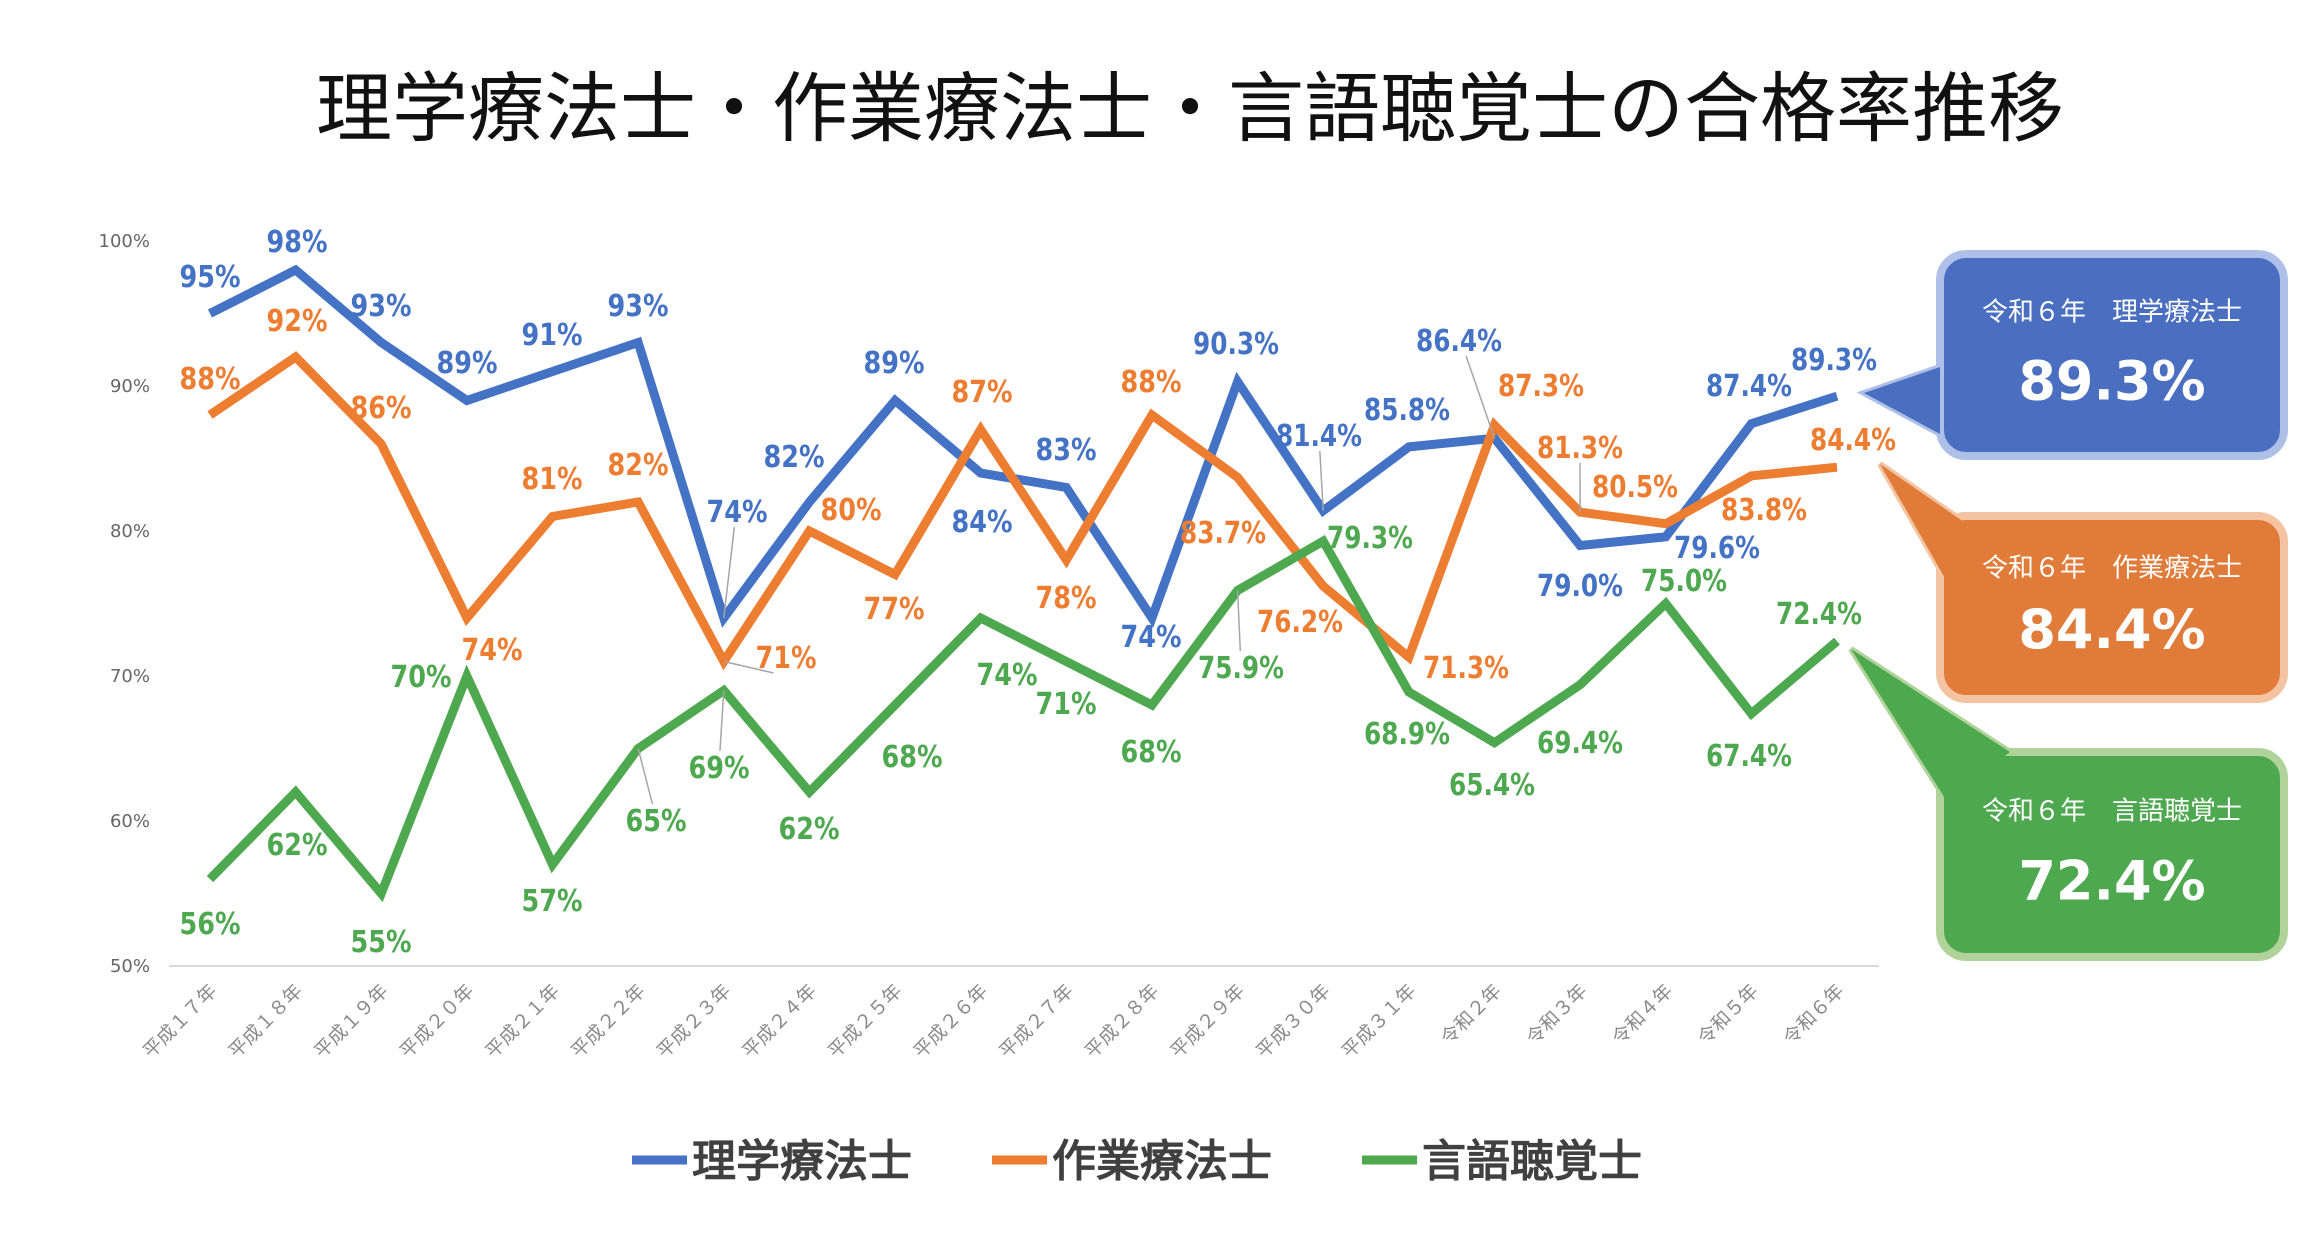  Describe the element at coordinates (1728, 1014) in the screenshot. I see `x-tick-label: 令和５年` at that location.